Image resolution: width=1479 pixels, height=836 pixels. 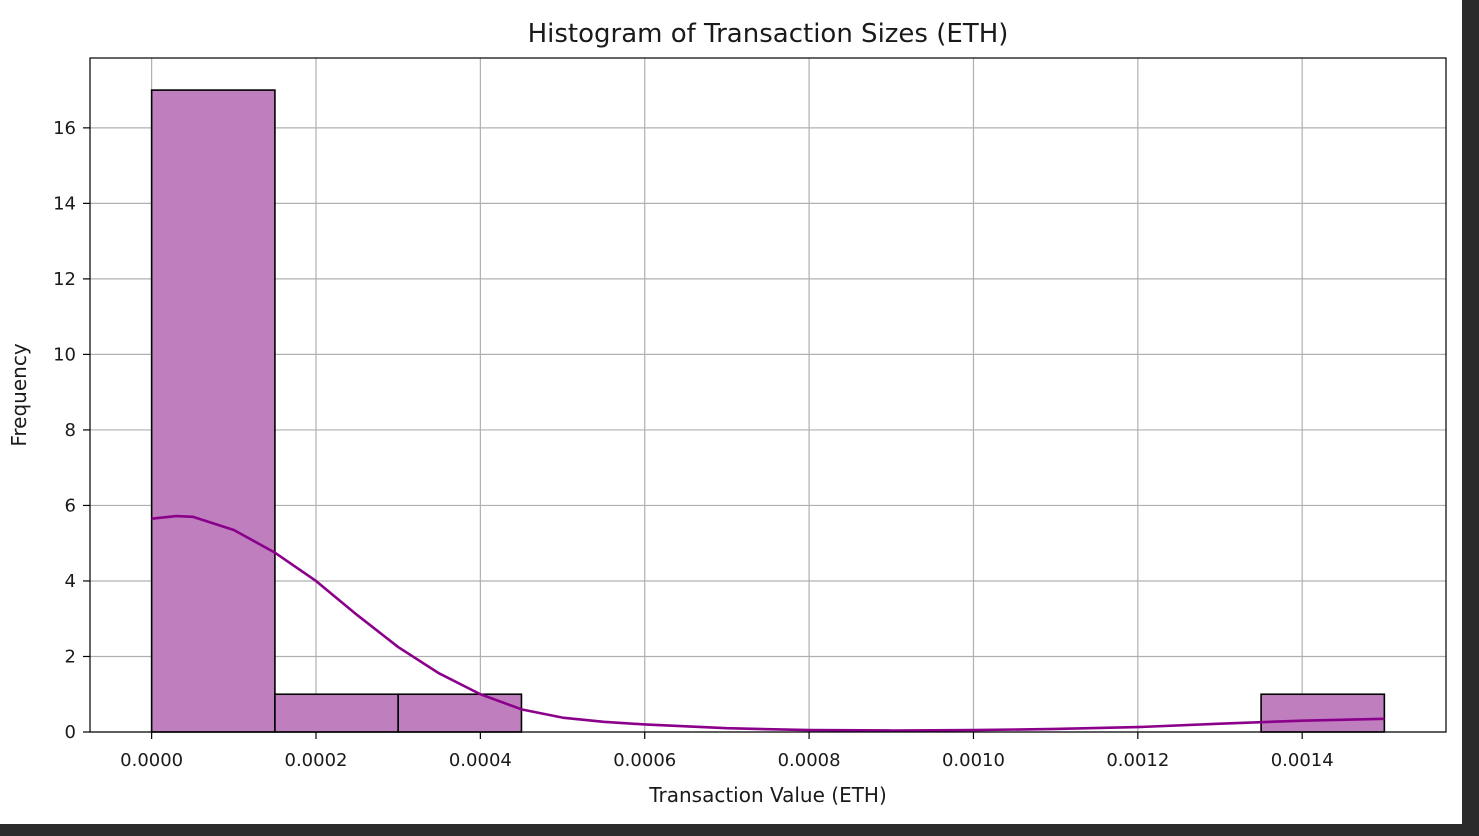 I want to click on x-tick-label: 0.0002, so click(x=316, y=760).